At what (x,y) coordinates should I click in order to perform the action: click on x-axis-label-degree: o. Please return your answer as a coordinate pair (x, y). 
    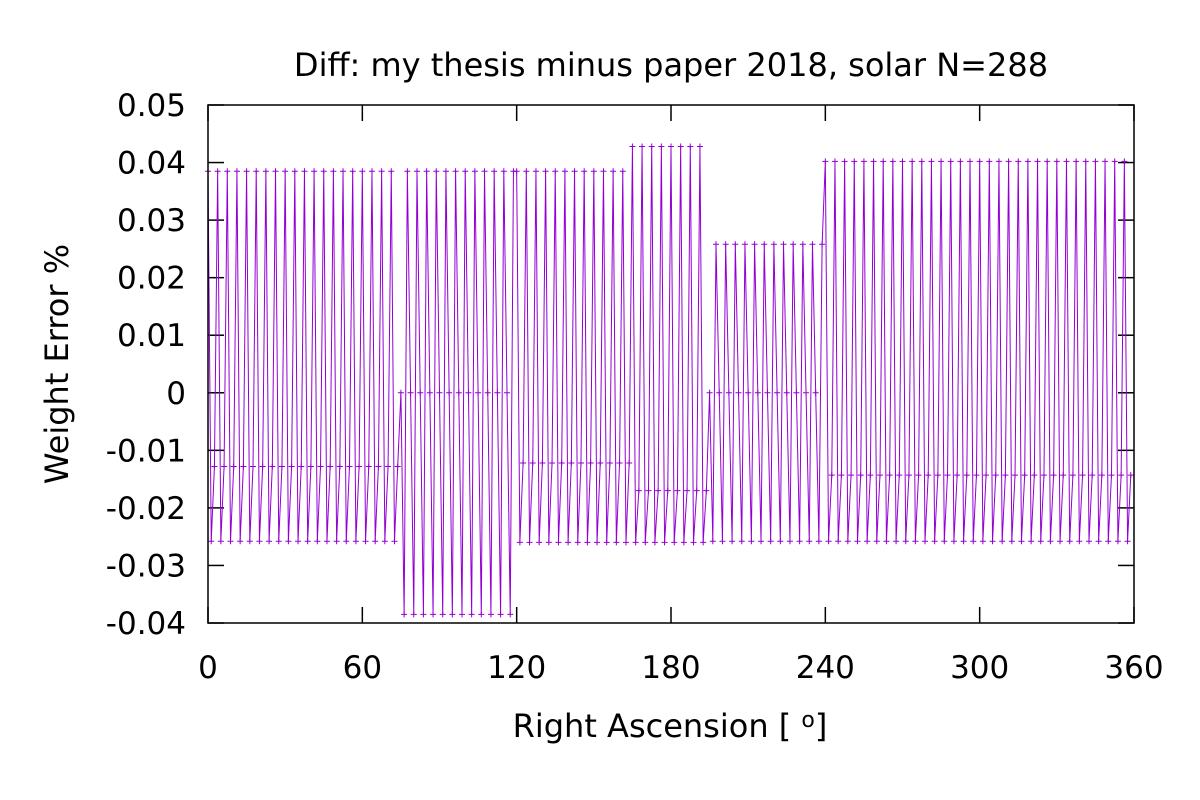
    Looking at the image, I should click on (807, 720).